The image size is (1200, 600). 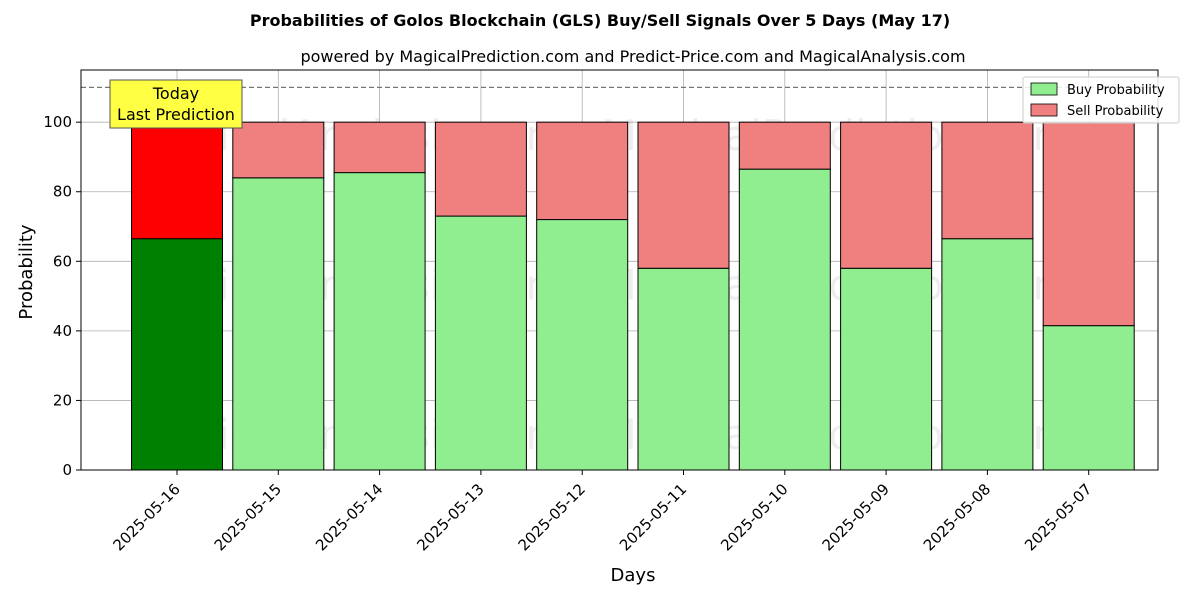 What do you see at coordinates (552, 517) in the screenshot?
I see `x-tick-label: 2025-05-12` at bounding box center [552, 517].